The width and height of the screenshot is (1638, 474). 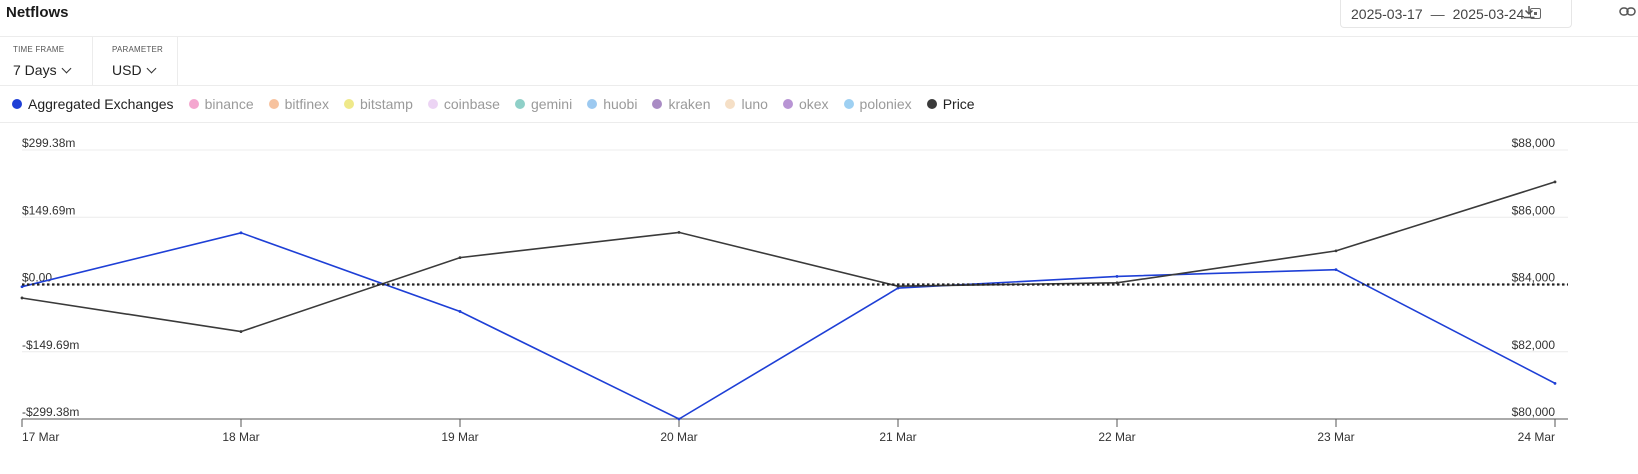 I want to click on x-tick-label: 18 Mar, so click(x=240, y=437).